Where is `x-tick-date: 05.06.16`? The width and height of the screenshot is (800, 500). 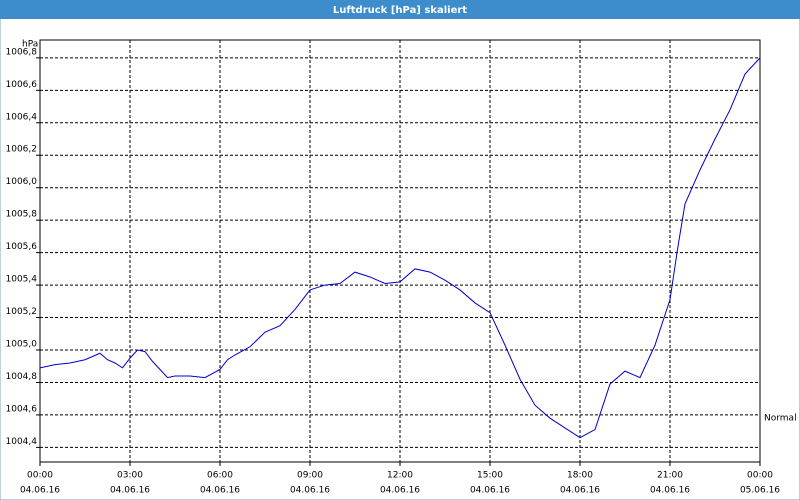
x-tick-date: 05.06.16 is located at coordinates (760, 491).